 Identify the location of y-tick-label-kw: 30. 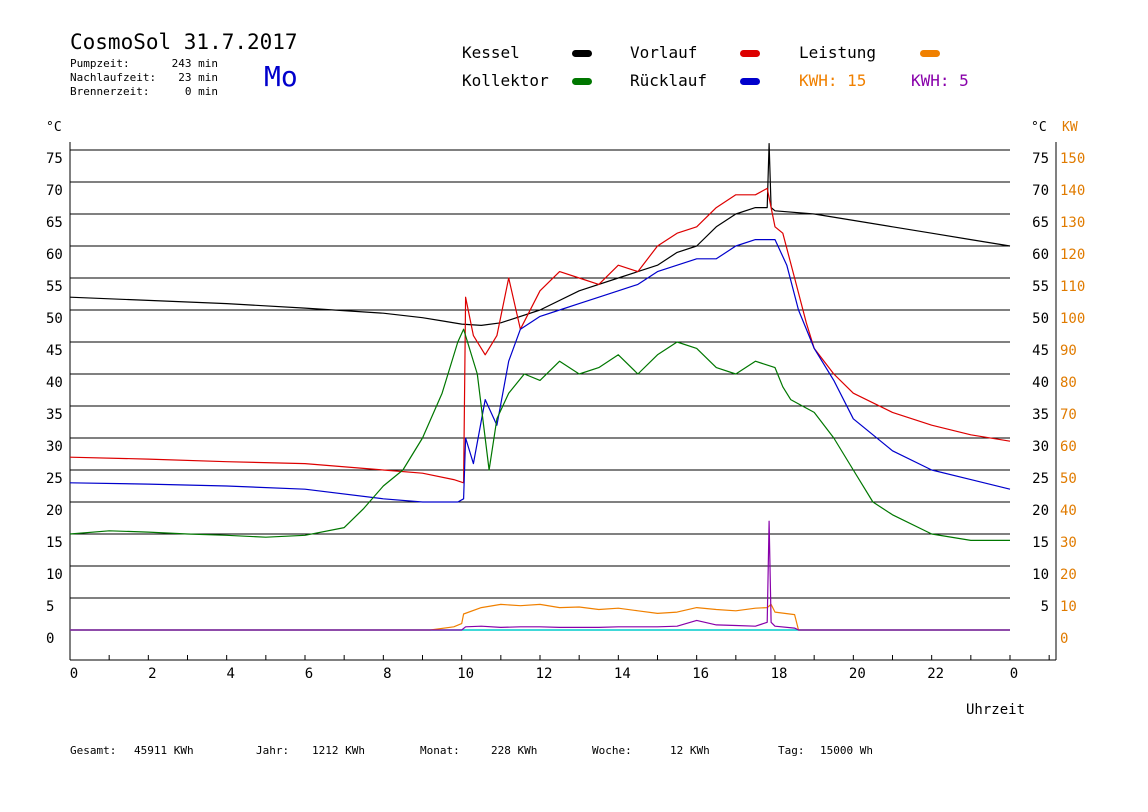
(1068, 543).